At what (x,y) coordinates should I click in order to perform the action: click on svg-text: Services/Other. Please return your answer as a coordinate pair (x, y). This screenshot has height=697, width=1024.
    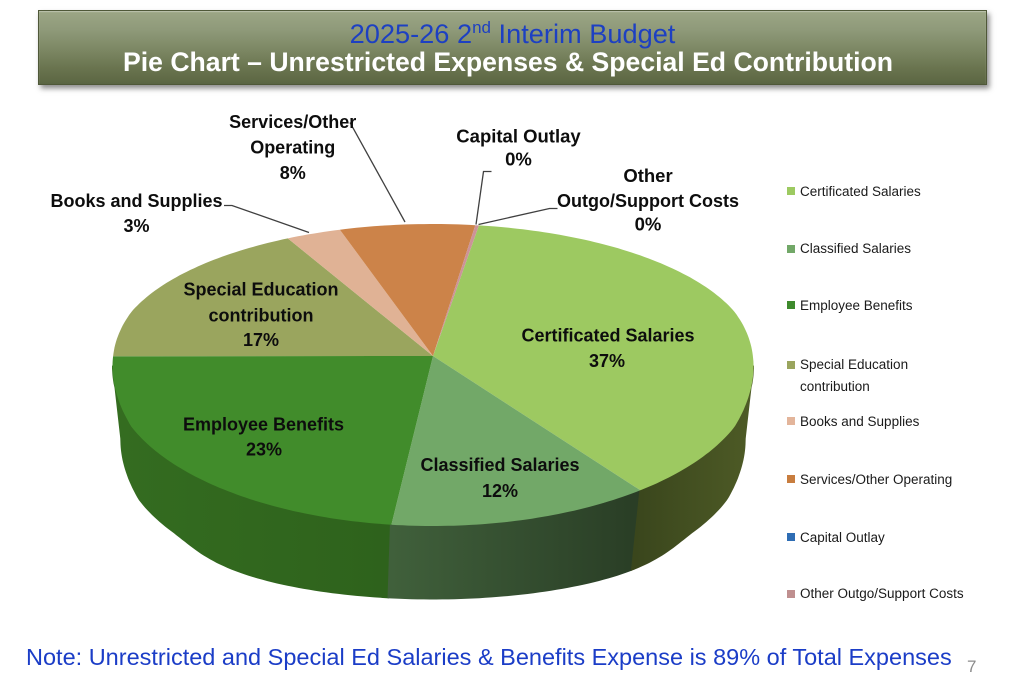
    Looking at the image, I should click on (292, 122).